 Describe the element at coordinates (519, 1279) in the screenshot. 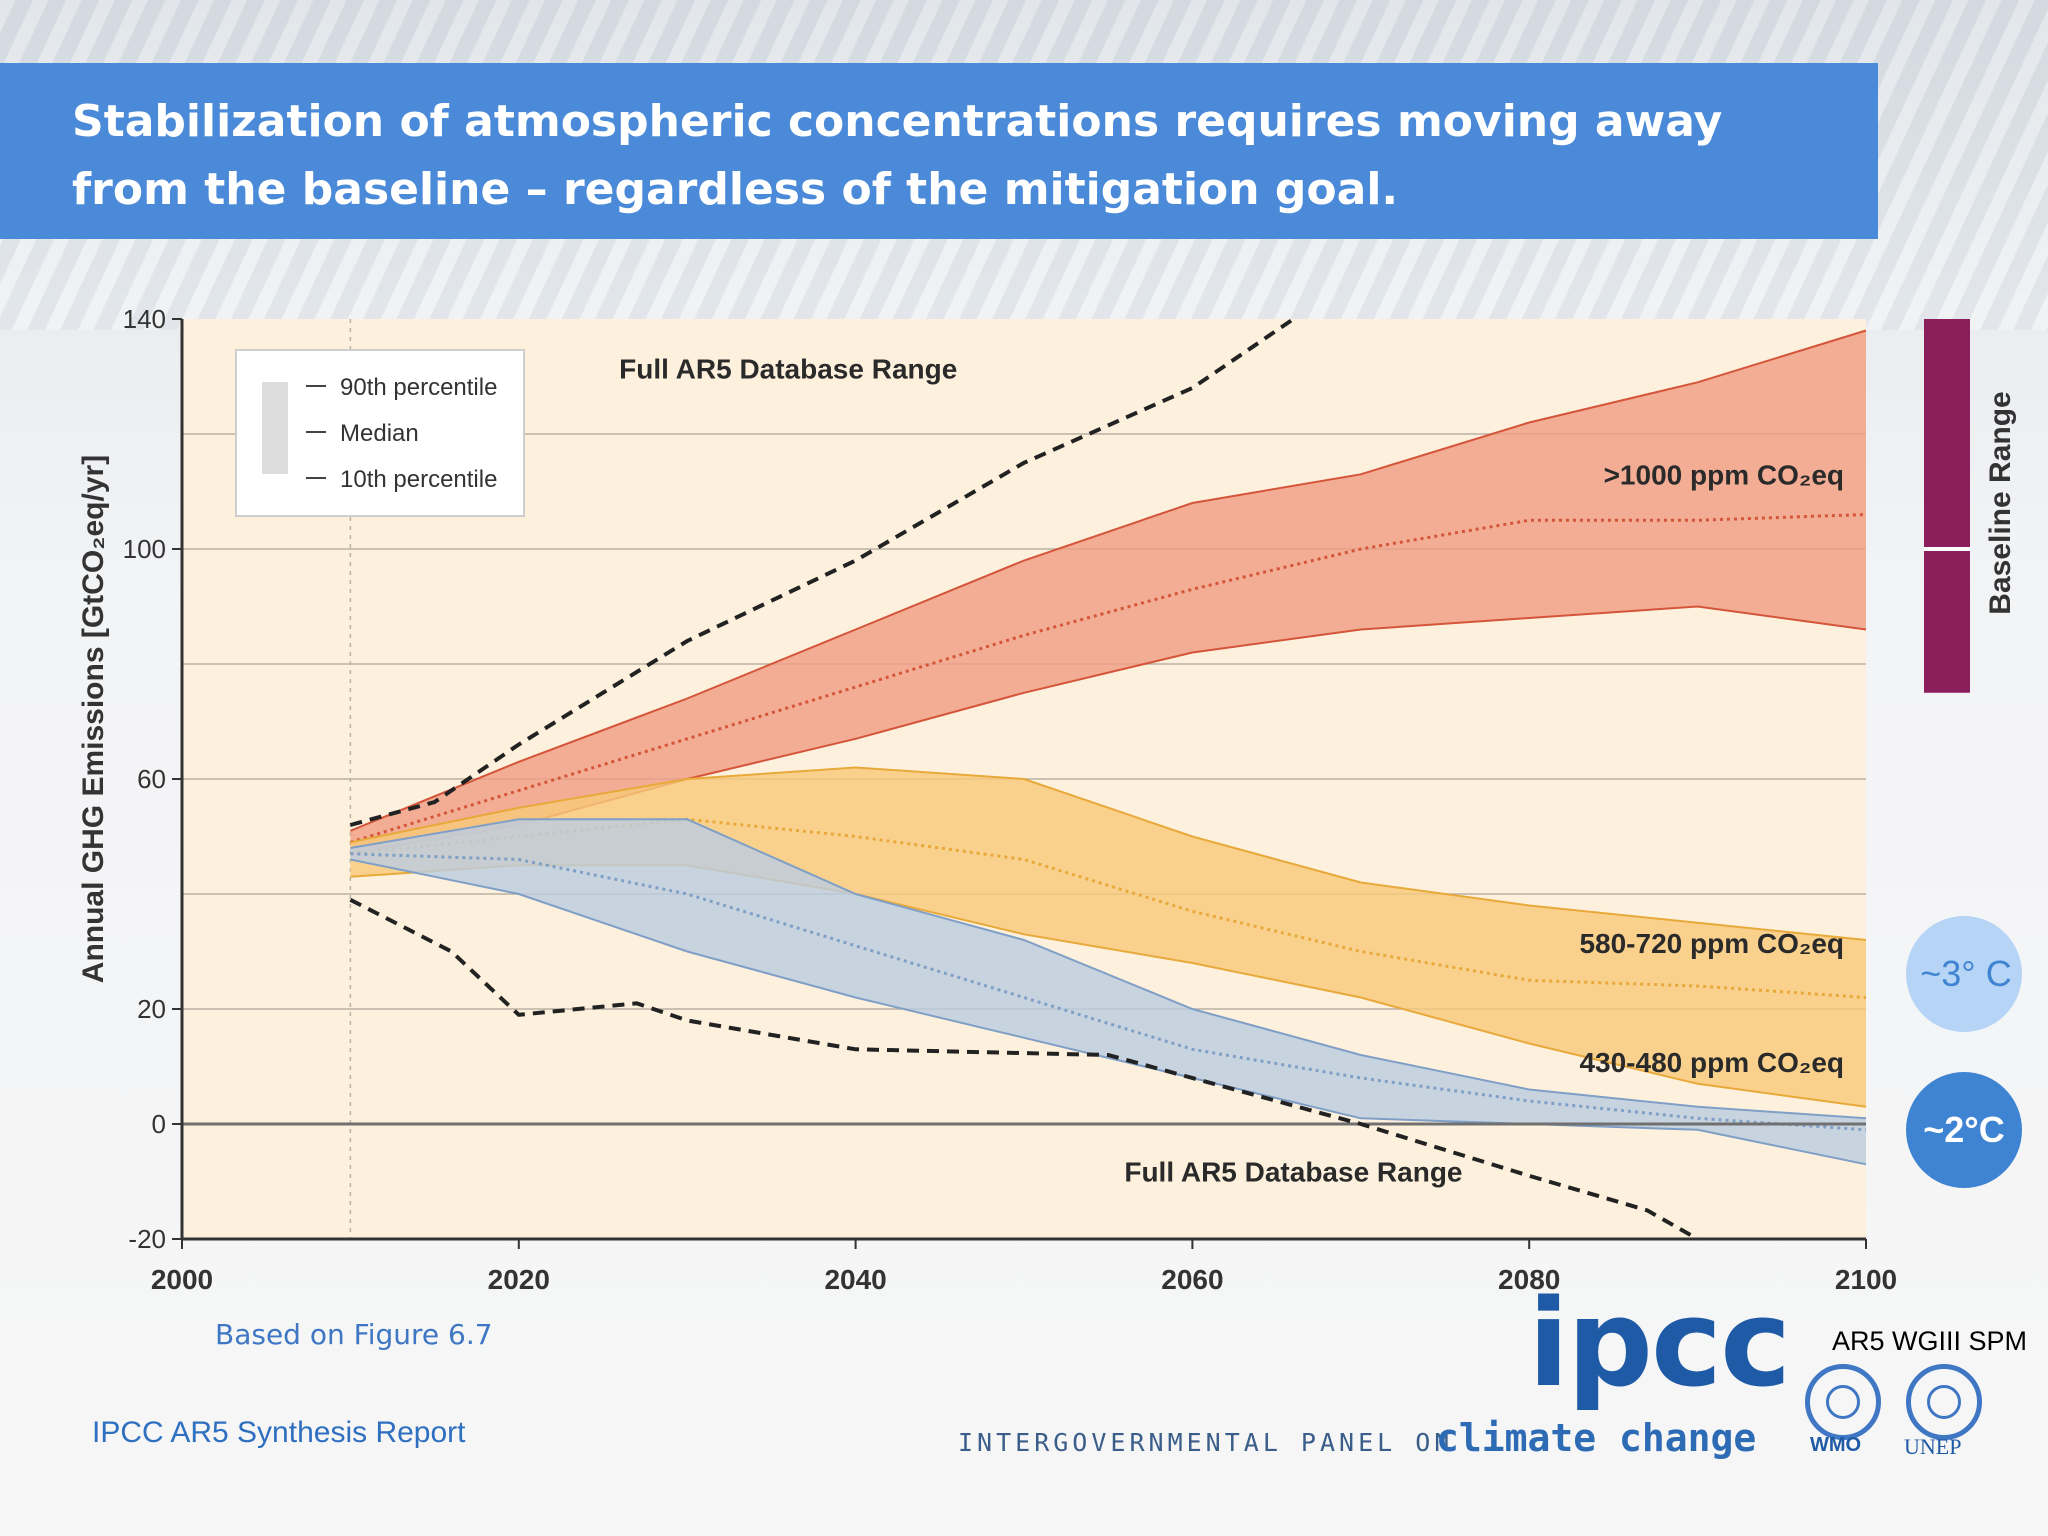

I see `x-tick-label-2020: 2020` at that location.